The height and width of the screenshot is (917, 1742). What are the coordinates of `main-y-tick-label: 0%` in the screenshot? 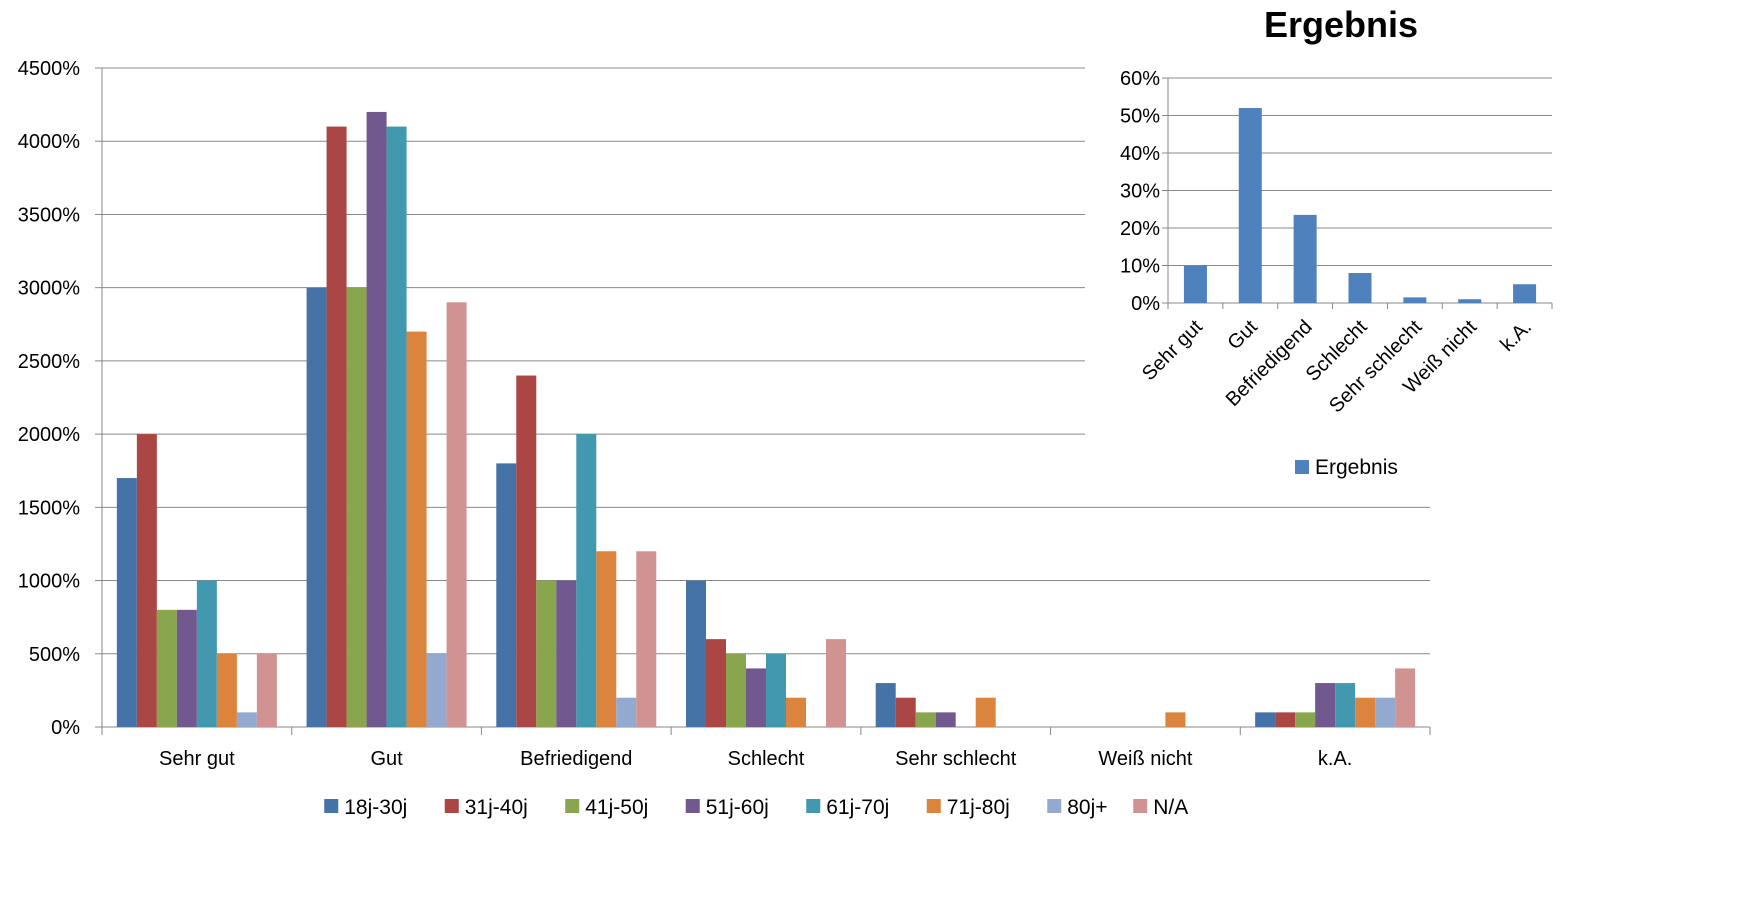 It's located at (65, 728).